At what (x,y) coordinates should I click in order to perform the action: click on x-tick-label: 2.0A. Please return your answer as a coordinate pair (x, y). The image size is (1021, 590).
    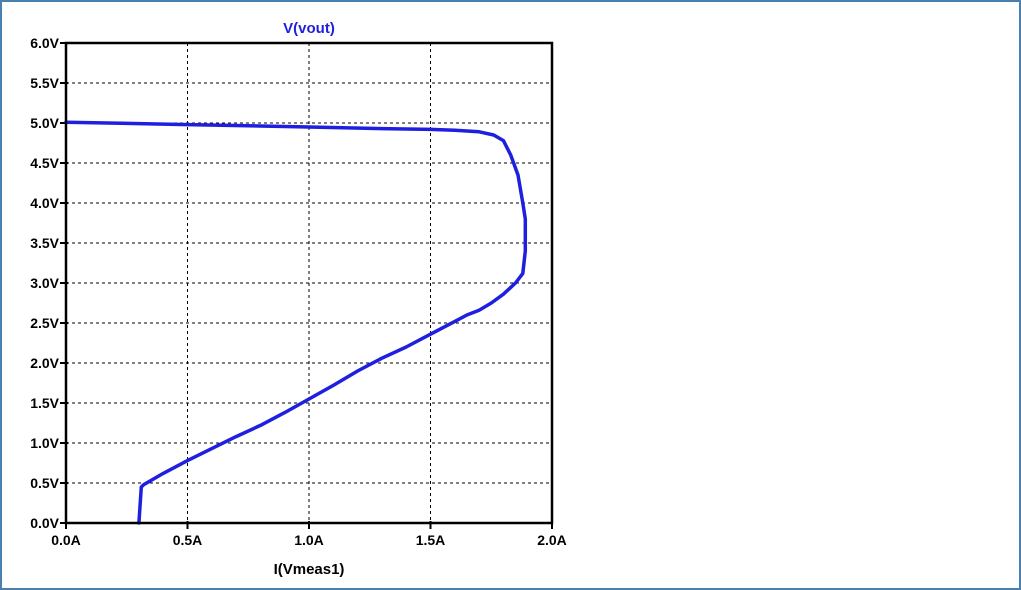
    Looking at the image, I should click on (552, 540).